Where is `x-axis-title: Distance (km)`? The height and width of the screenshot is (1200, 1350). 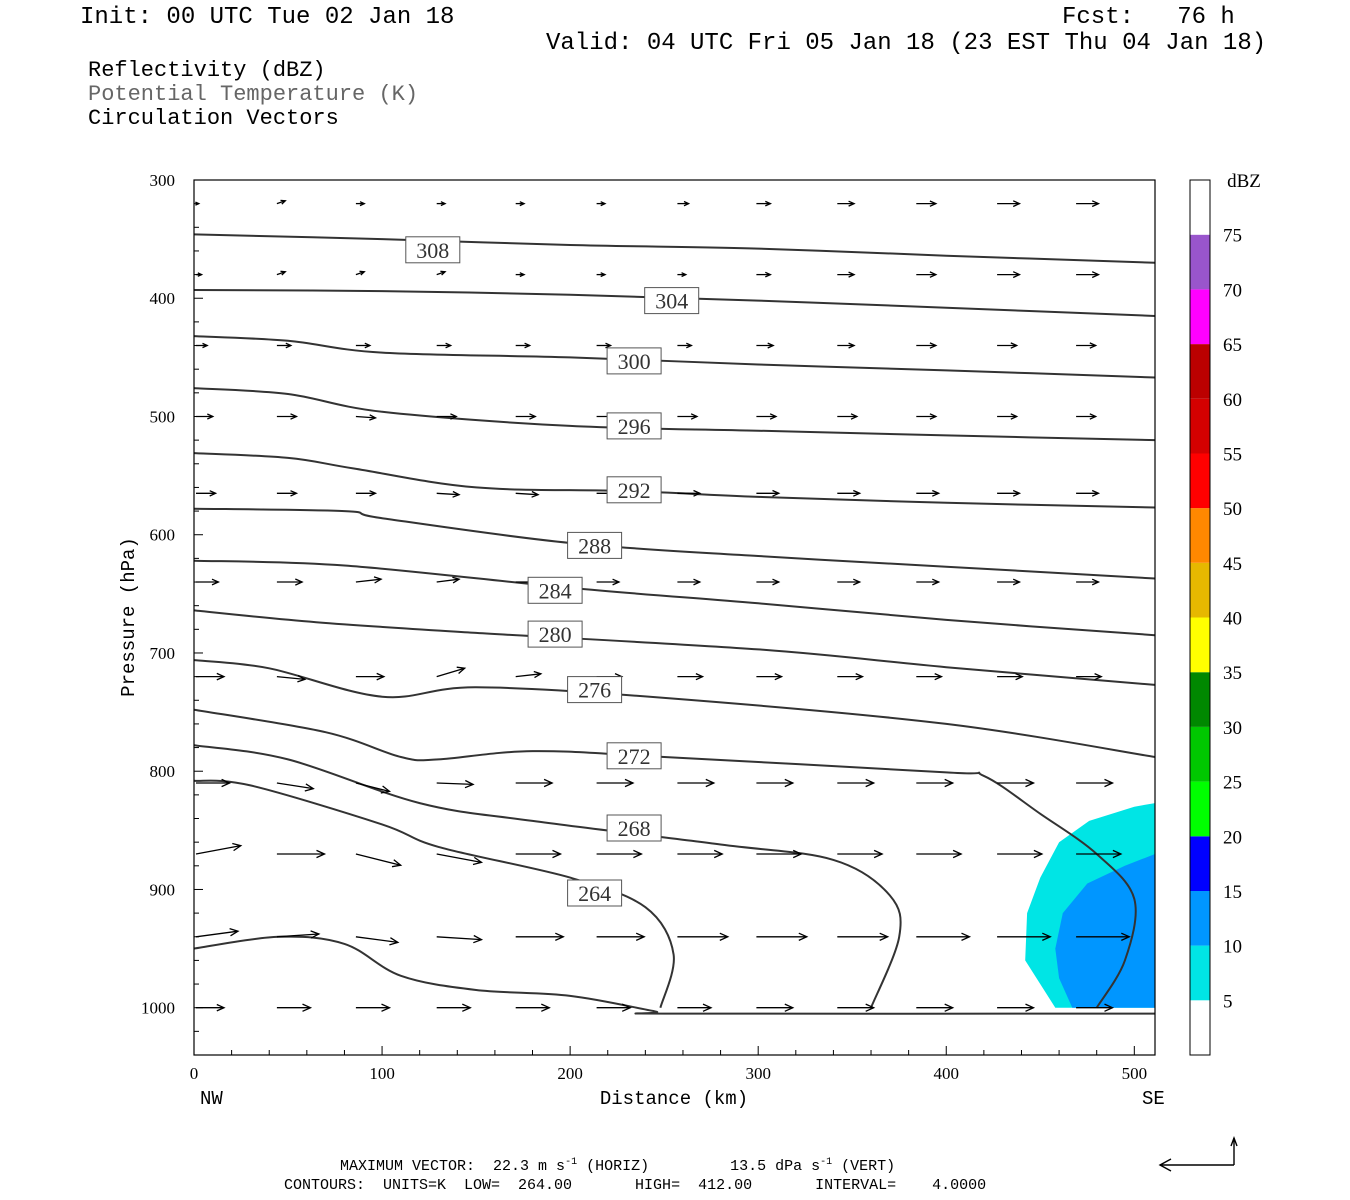
x-axis-title: Distance (km) is located at coordinates (674, 1099).